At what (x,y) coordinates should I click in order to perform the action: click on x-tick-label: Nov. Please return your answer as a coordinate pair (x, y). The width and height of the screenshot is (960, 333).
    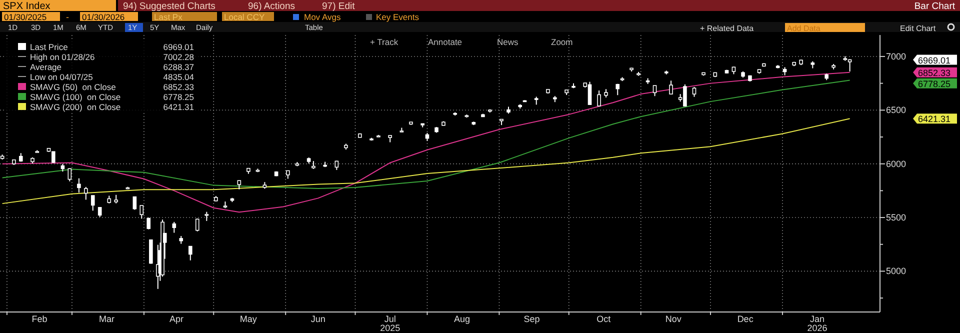
    Looking at the image, I should click on (673, 319).